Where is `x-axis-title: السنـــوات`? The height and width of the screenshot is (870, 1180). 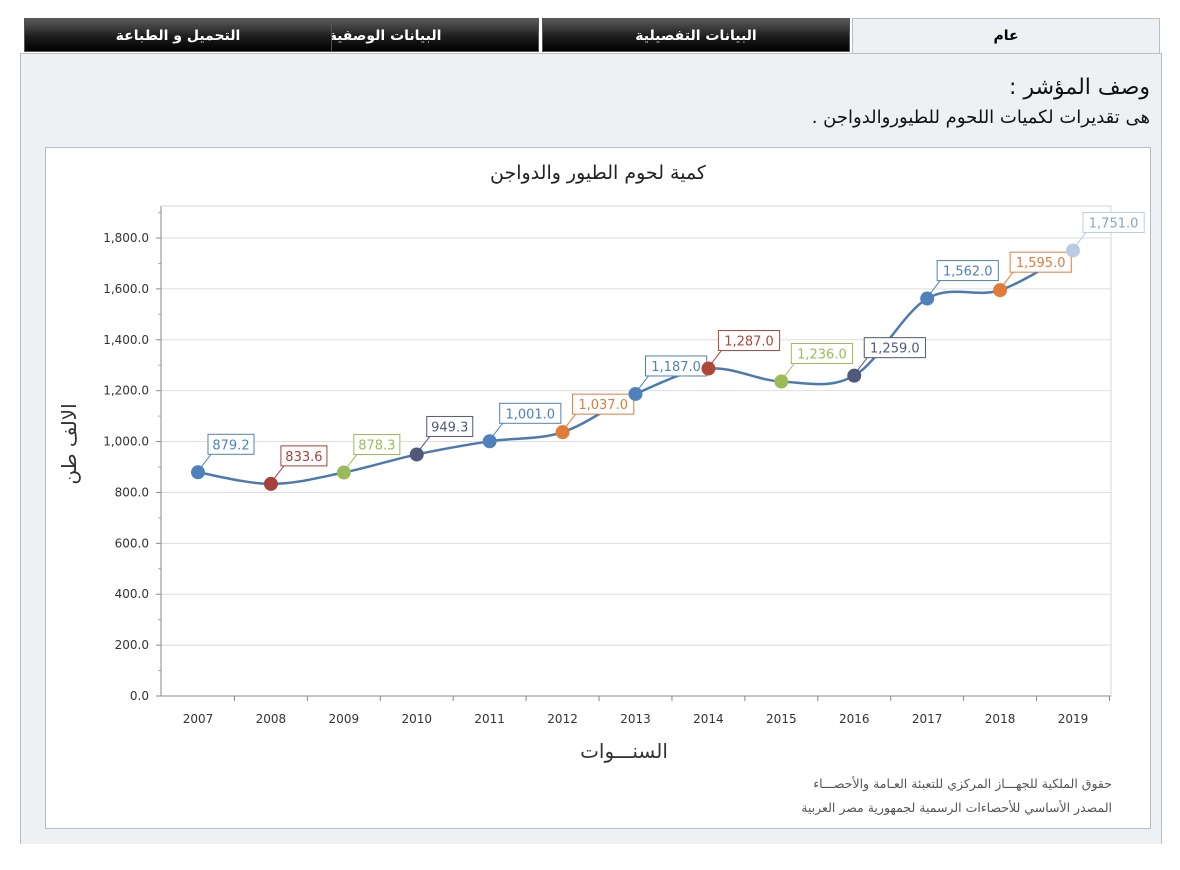
x-axis-title: السنـــوات is located at coordinates (624, 751).